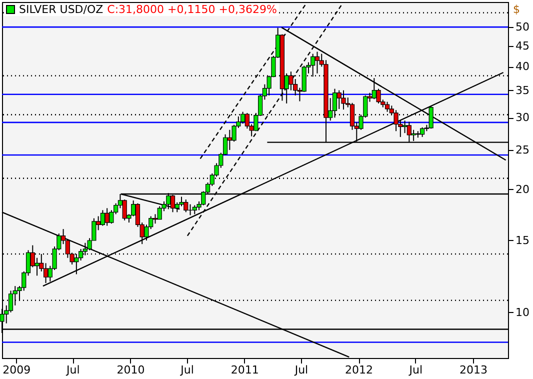 This screenshot has height=379, width=533. Describe the element at coordinates (523, 45) in the screenshot. I see `y-tick-label: 45` at that location.